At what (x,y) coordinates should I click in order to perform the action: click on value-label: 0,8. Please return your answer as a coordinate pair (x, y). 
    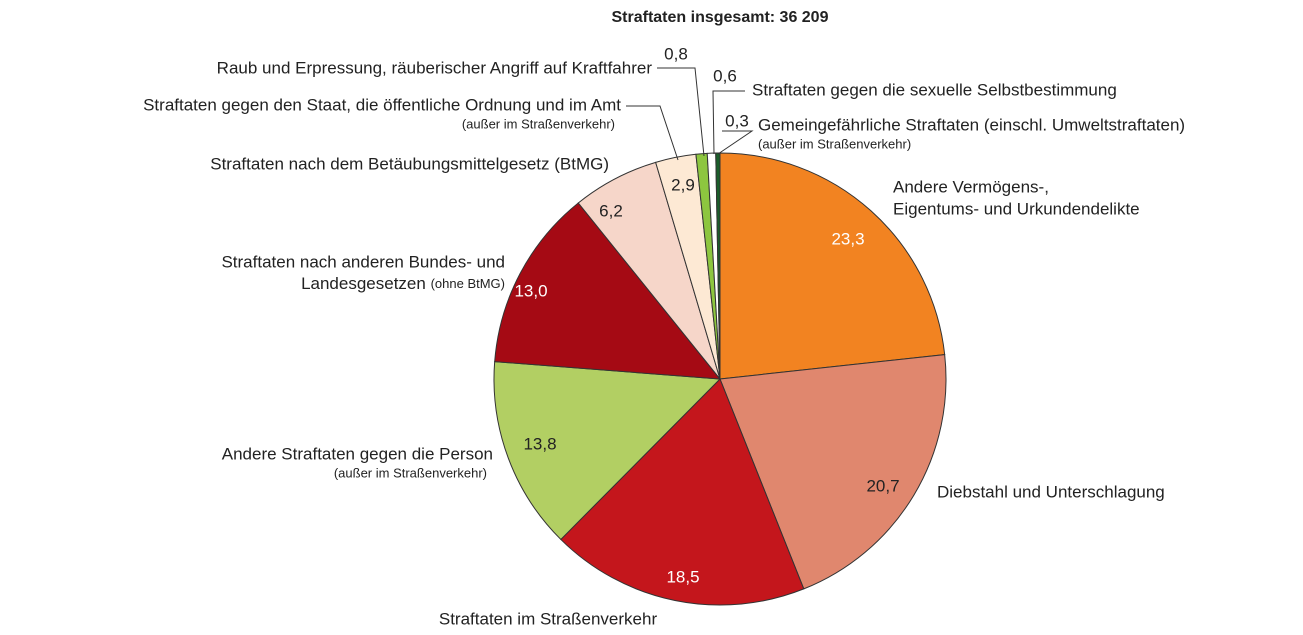
    Looking at the image, I should click on (676, 53).